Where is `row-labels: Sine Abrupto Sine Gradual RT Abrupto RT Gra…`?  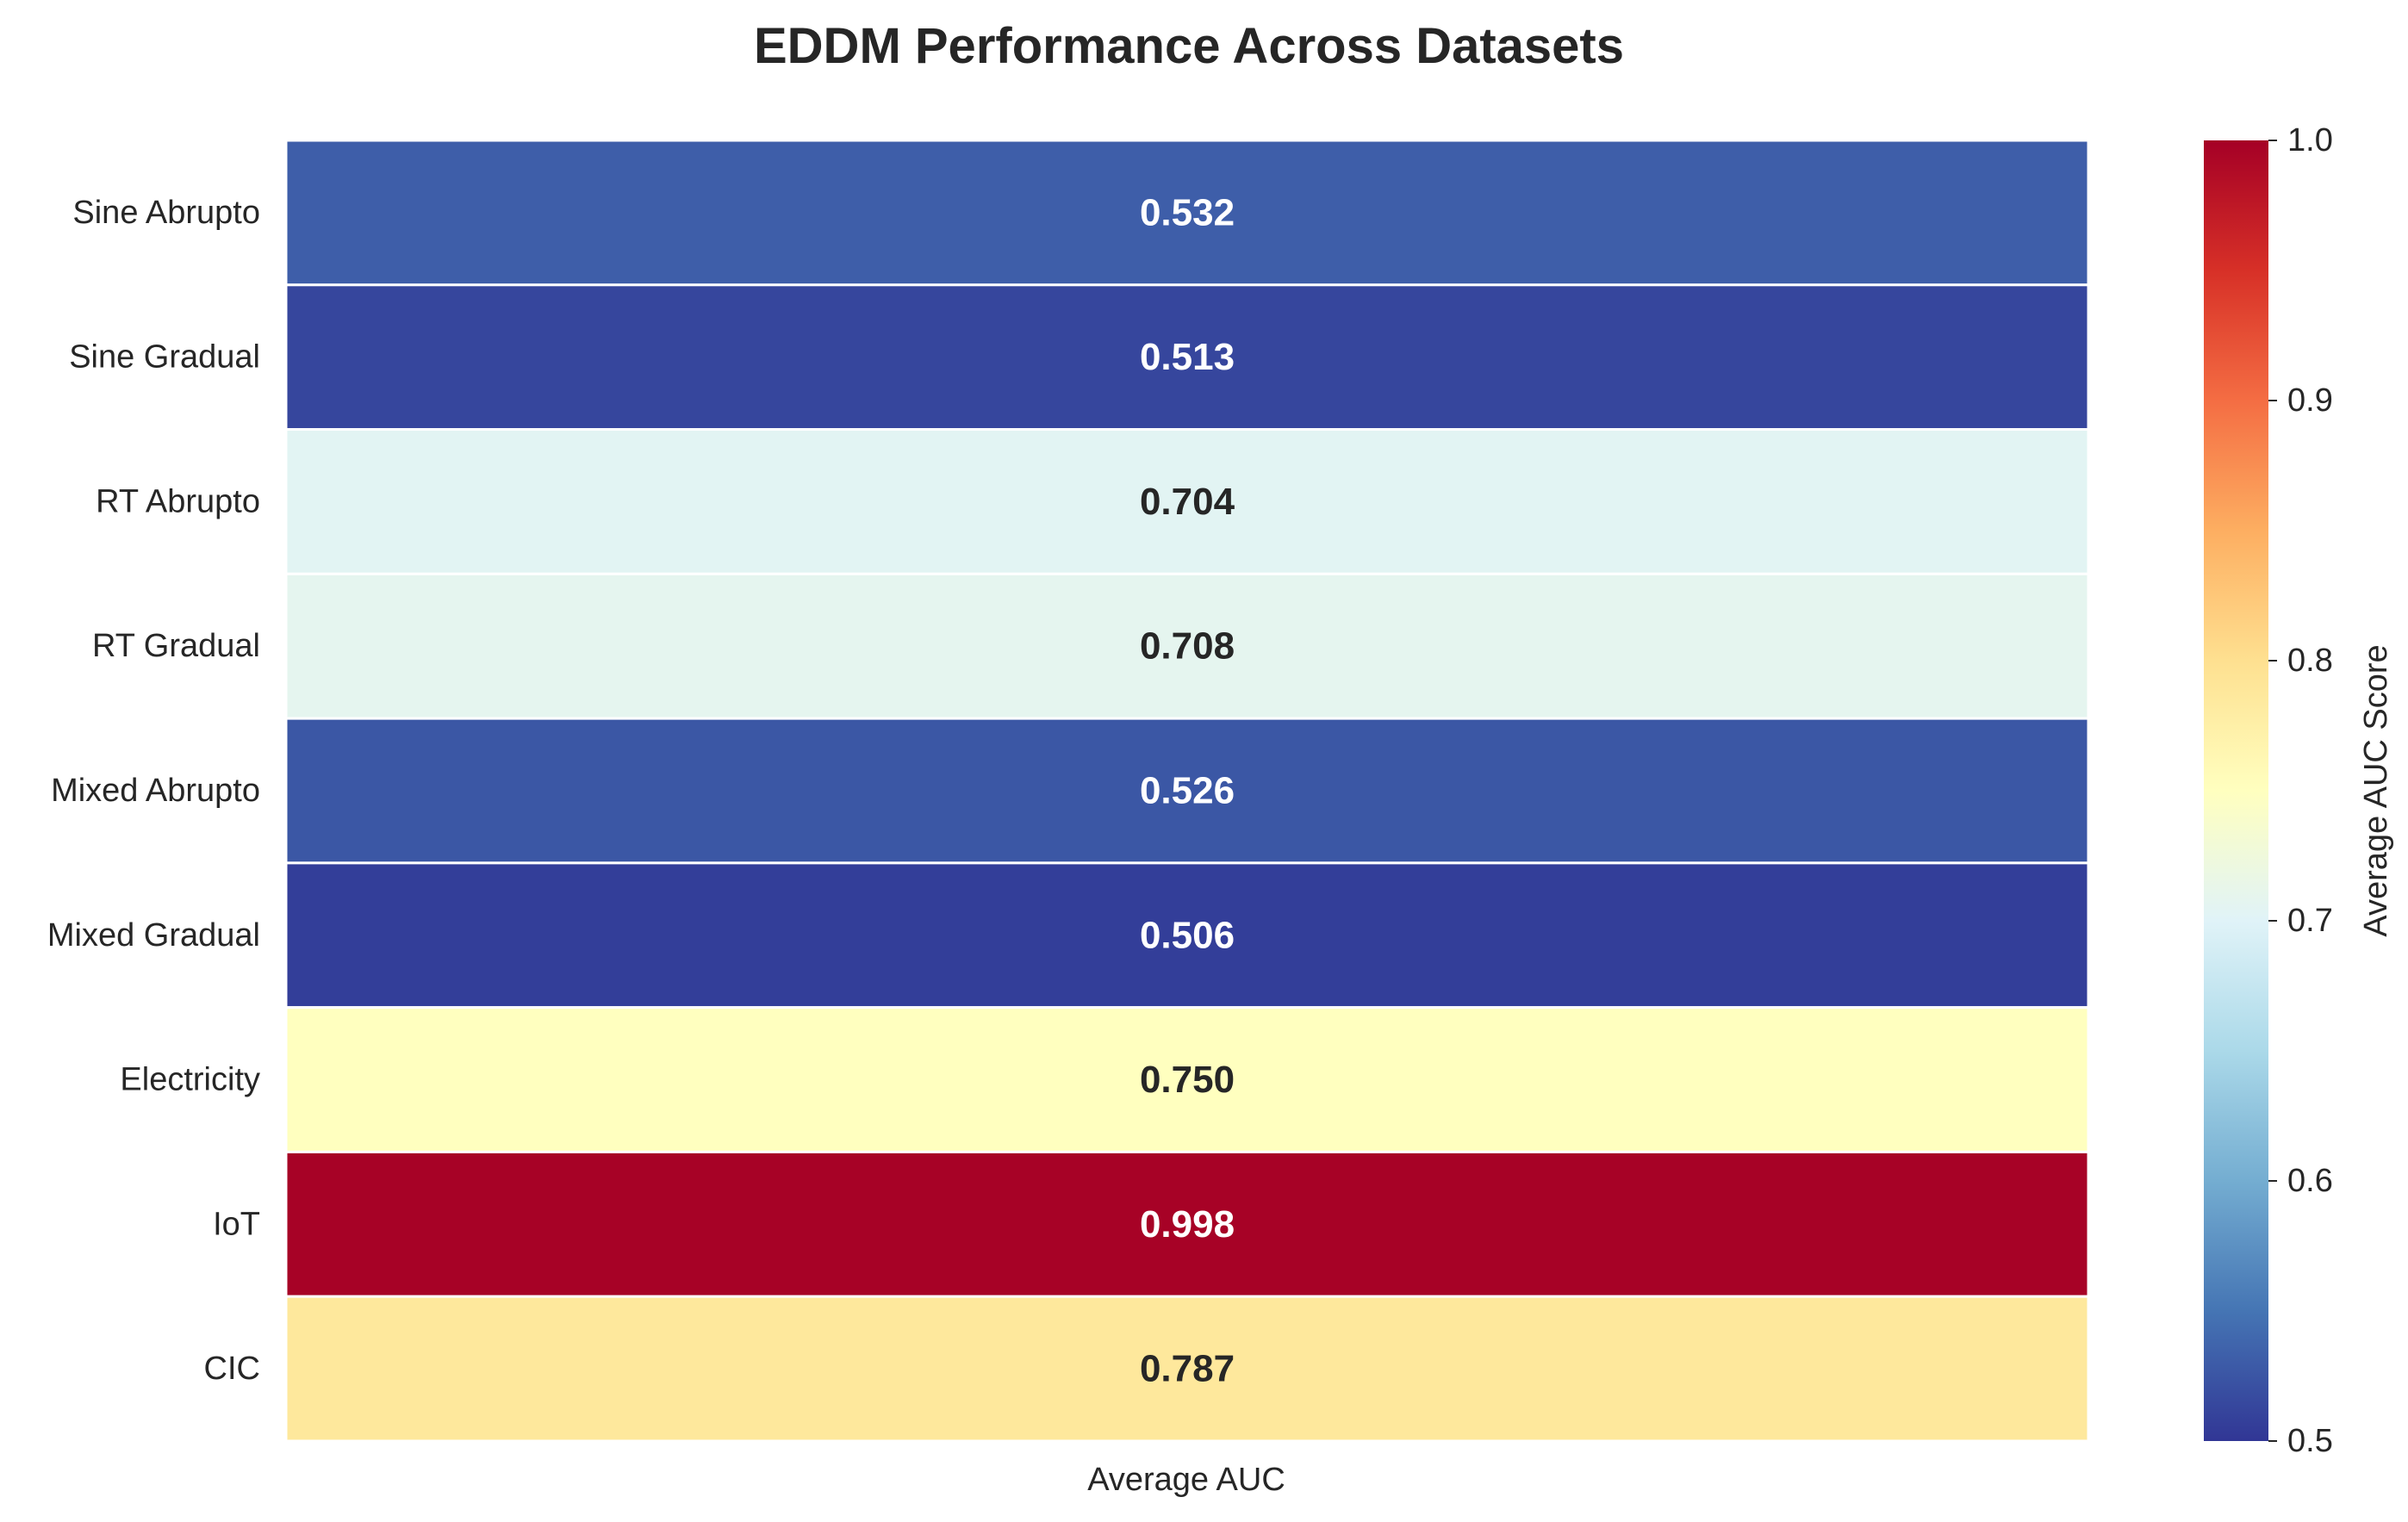 row-labels: Sine Abrupto Sine Gradual RT Abrupto RT Gra… is located at coordinates (153, 791).